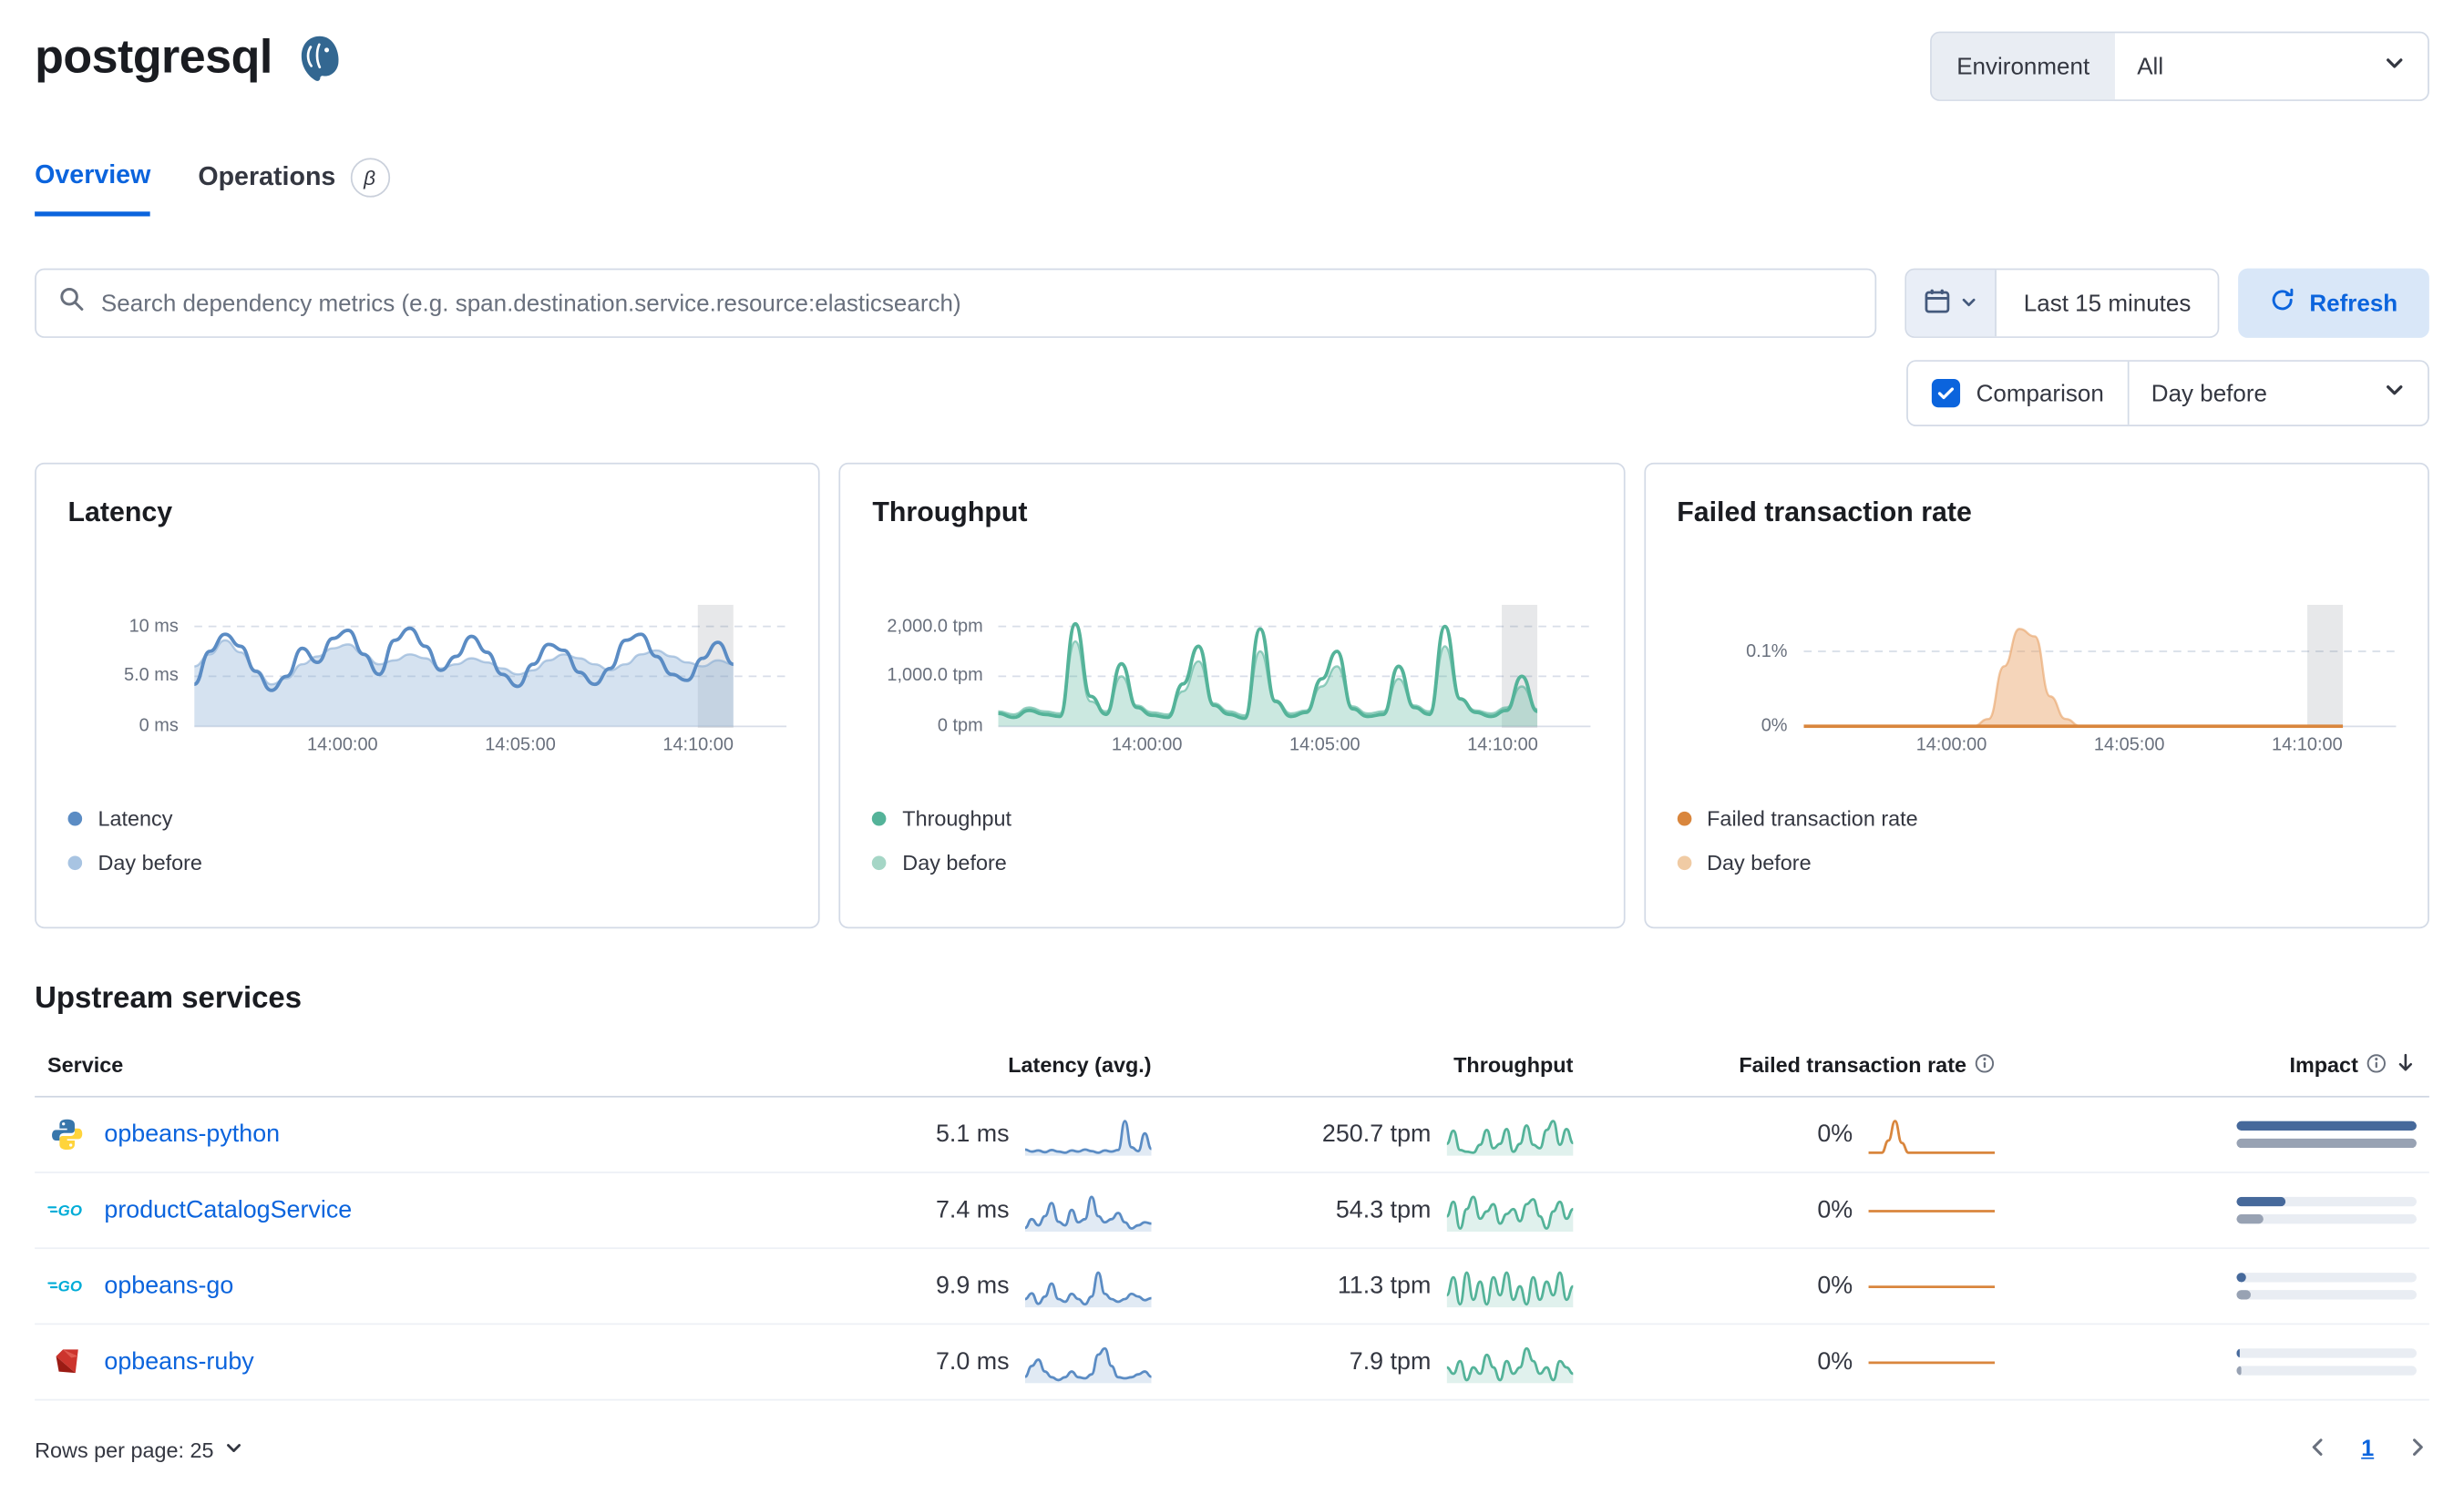 The image size is (2464, 1494). I want to click on tab-overview-label: Overview, so click(93, 174).